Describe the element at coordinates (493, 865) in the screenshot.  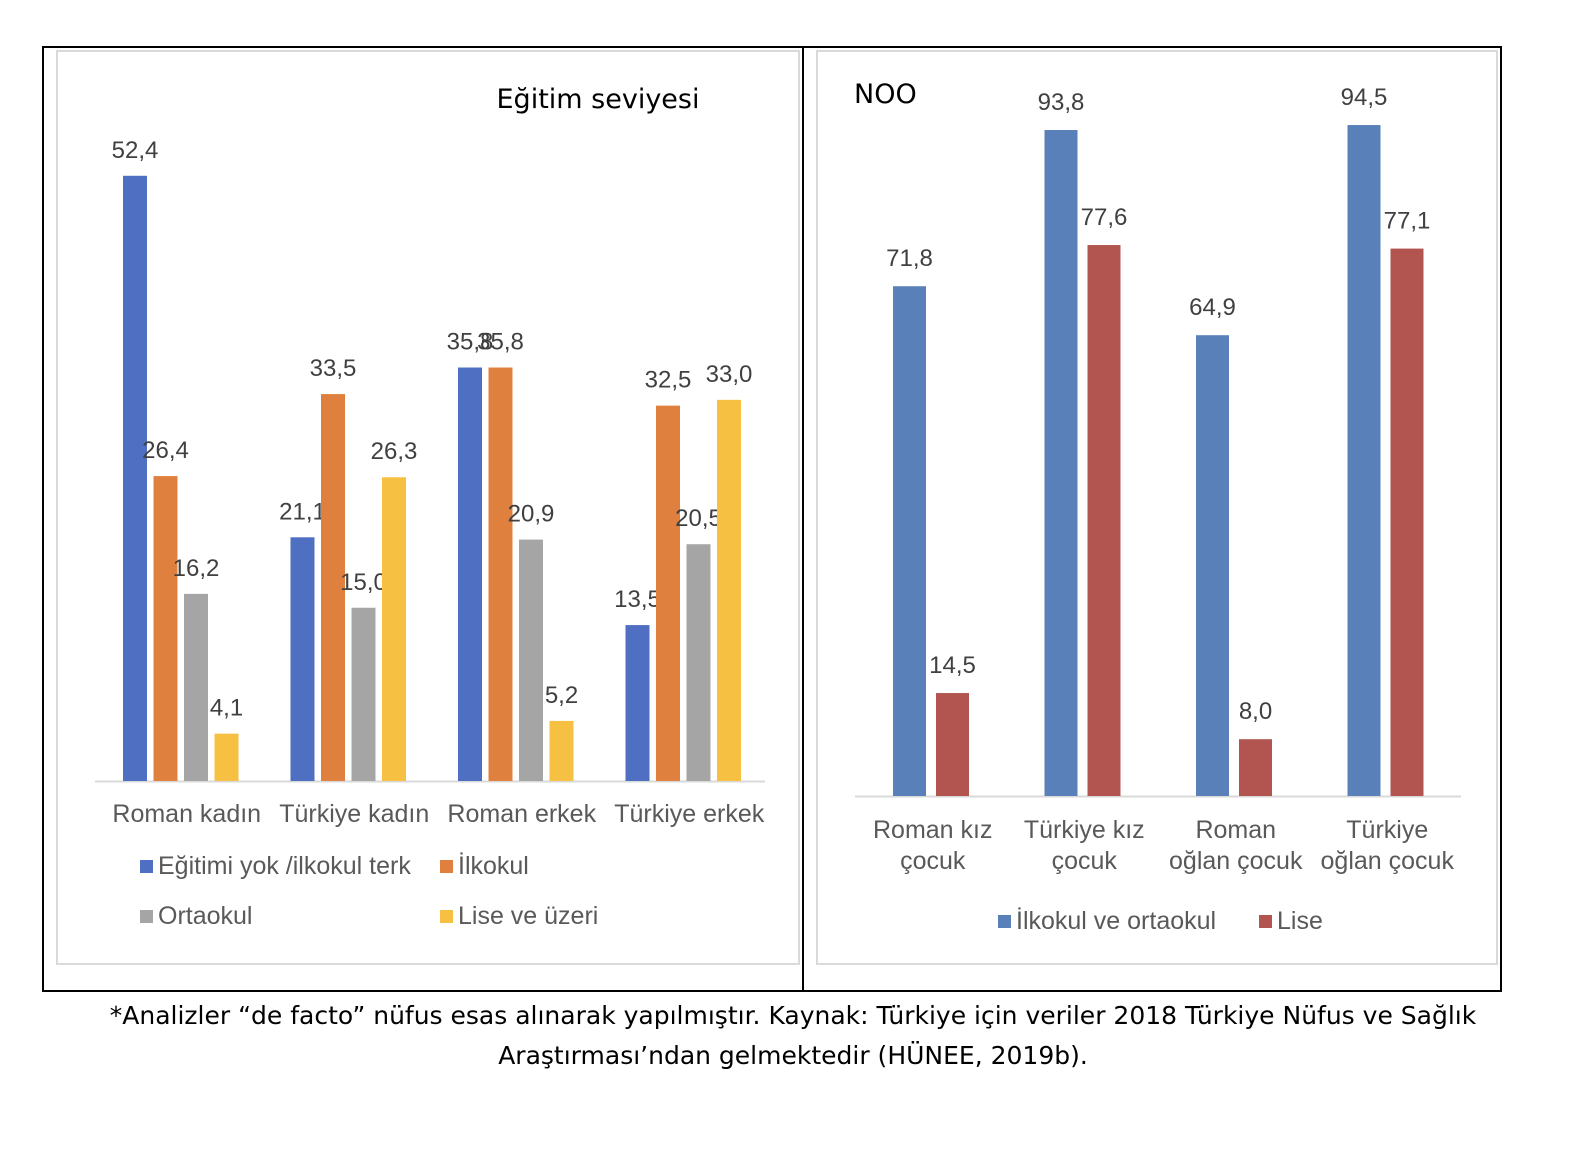
I see `legend-label-1: İlkokul` at that location.